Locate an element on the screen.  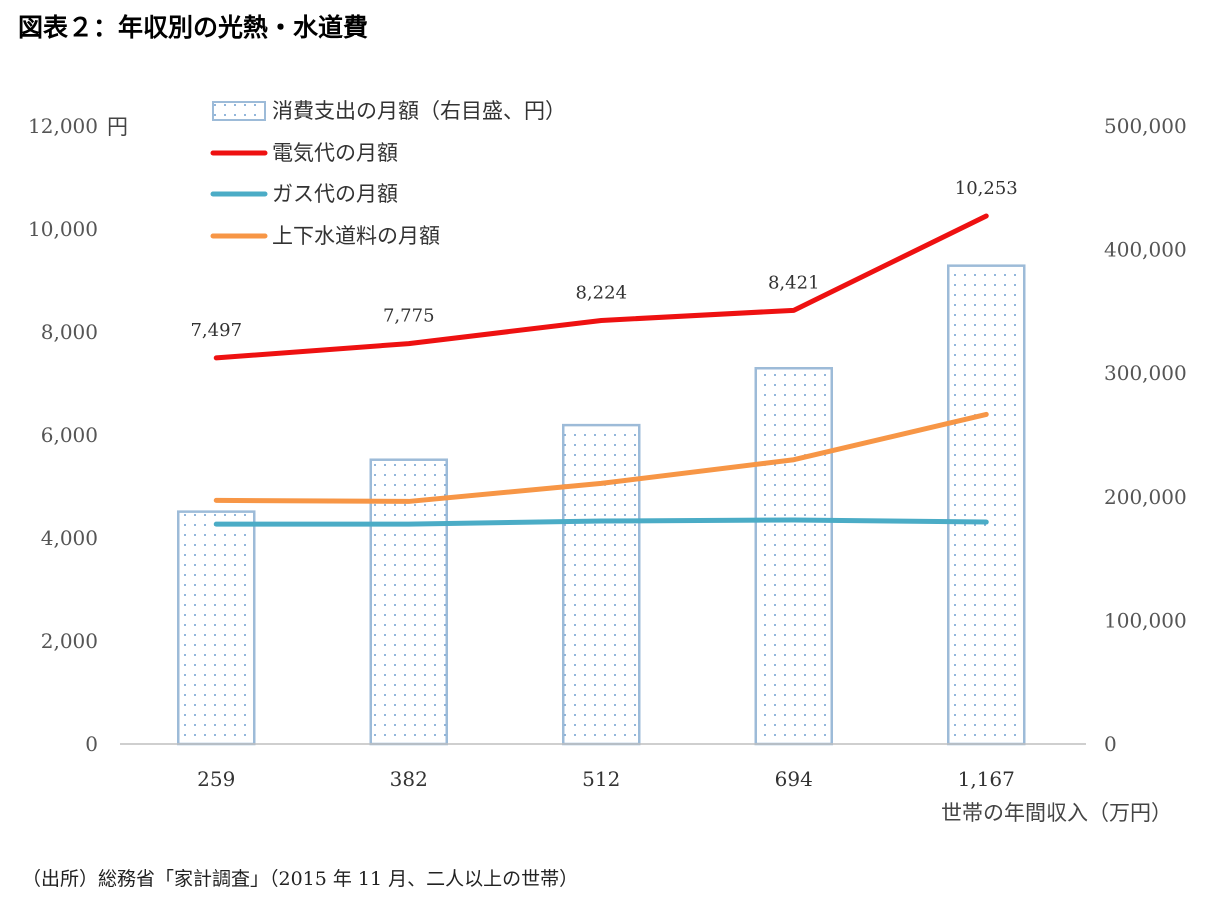
chart-title: 図表２：年収別の光熱・水道費 is located at coordinates (193, 27).